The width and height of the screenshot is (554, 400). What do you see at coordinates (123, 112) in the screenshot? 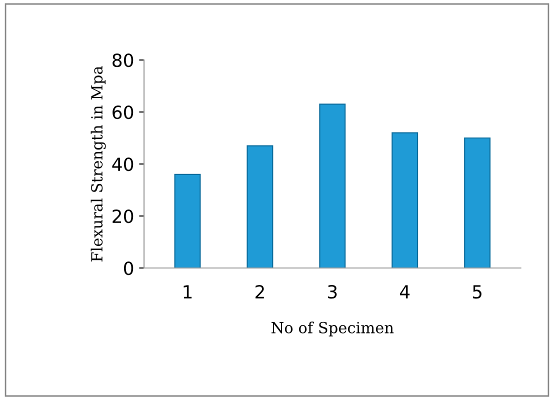
I see `y-tick-label: 60` at bounding box center [123, 112].